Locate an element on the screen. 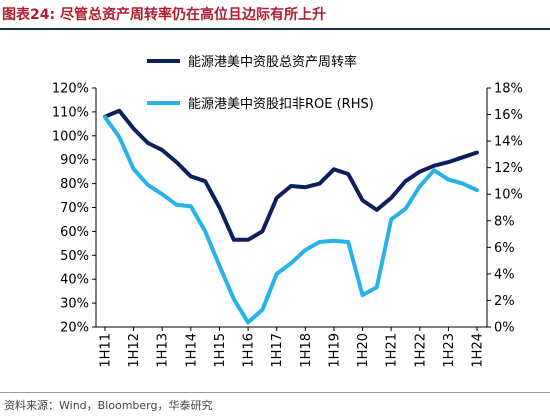 The width and height of the screenshot is (550, 420). x-tick-label: 1H22 is located at coordinates (420, 350).